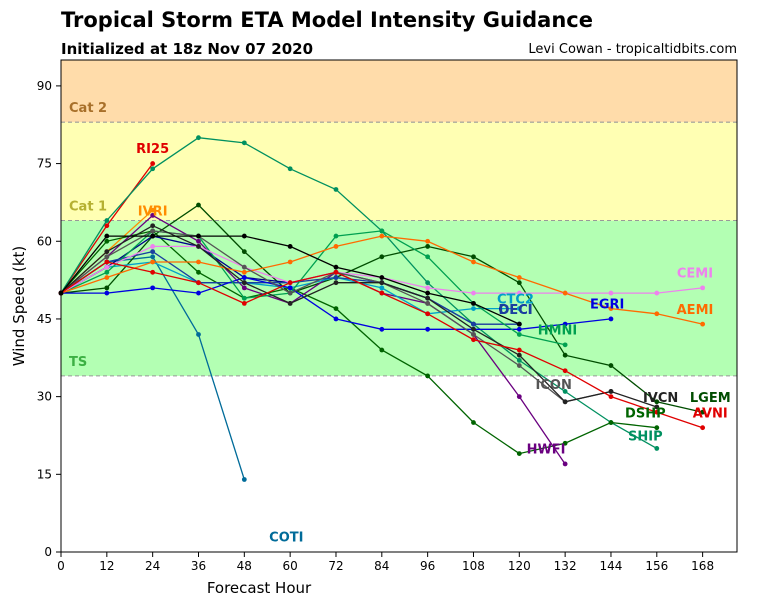 The image size is (768, 600). Describe the element at coordinates (88, 235) in the screenshot. I see `band-labels: TS Cat 1 Cat 2` at that location.